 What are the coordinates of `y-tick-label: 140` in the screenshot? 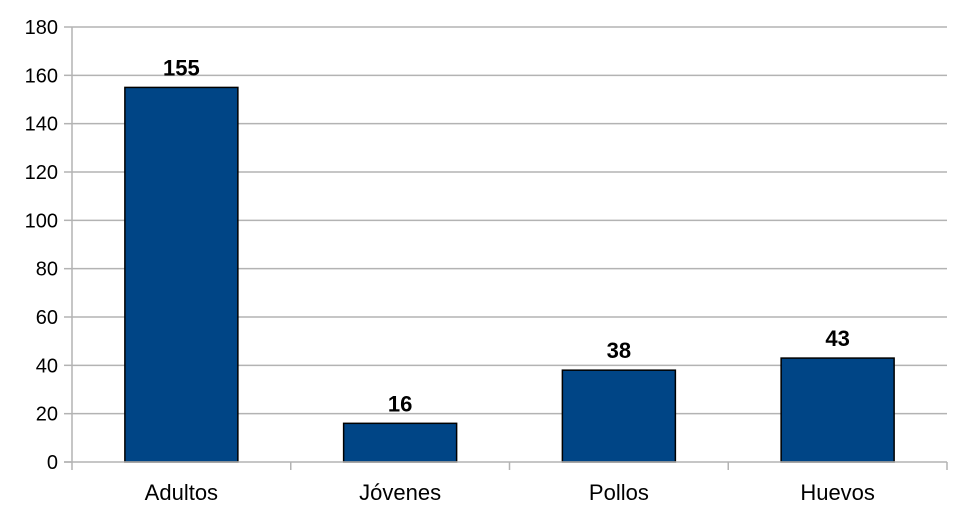 It's located at (41, 125).